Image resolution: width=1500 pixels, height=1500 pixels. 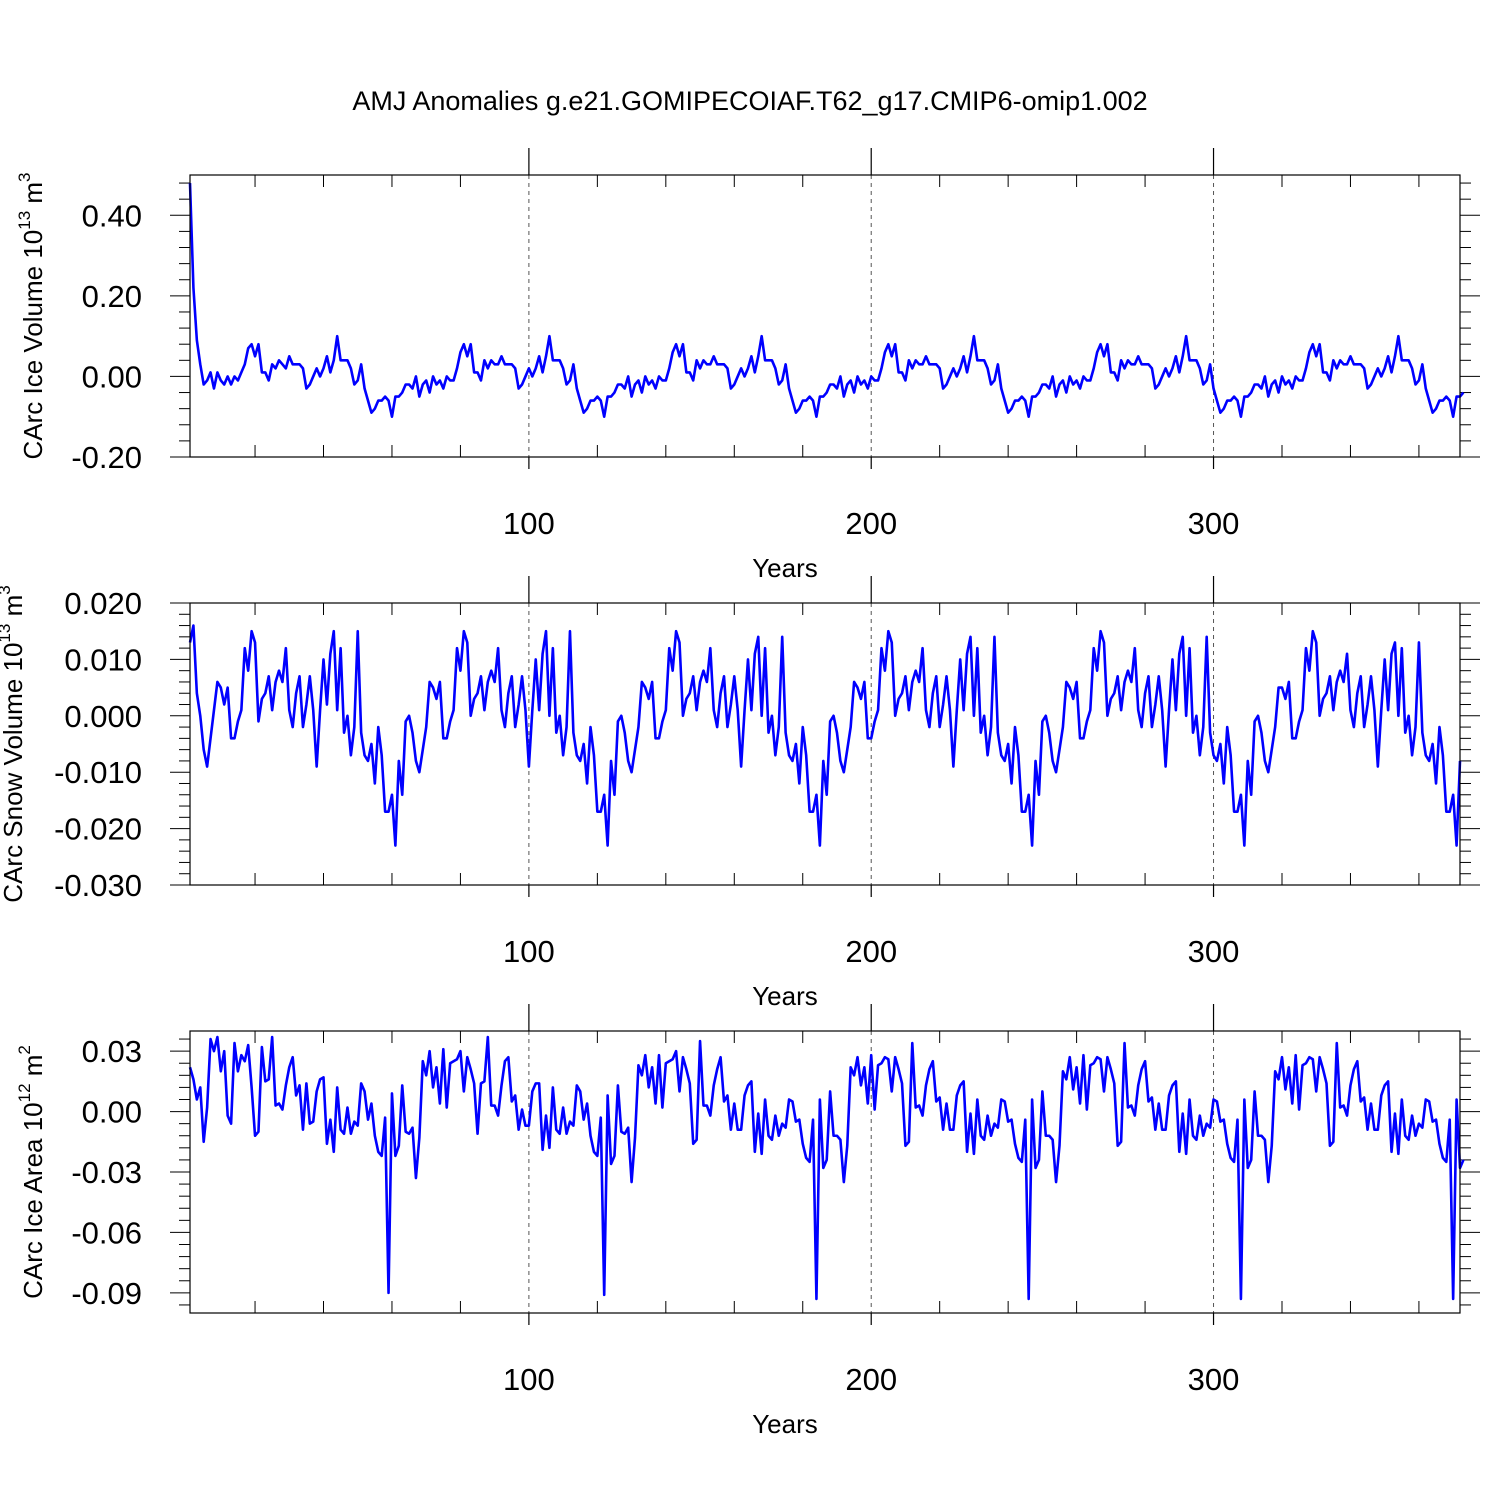 What do you see at coordinates (106, 457) in the screenshot?
I see `y-tick-label: -0.20` at bounding box center [106, 457].